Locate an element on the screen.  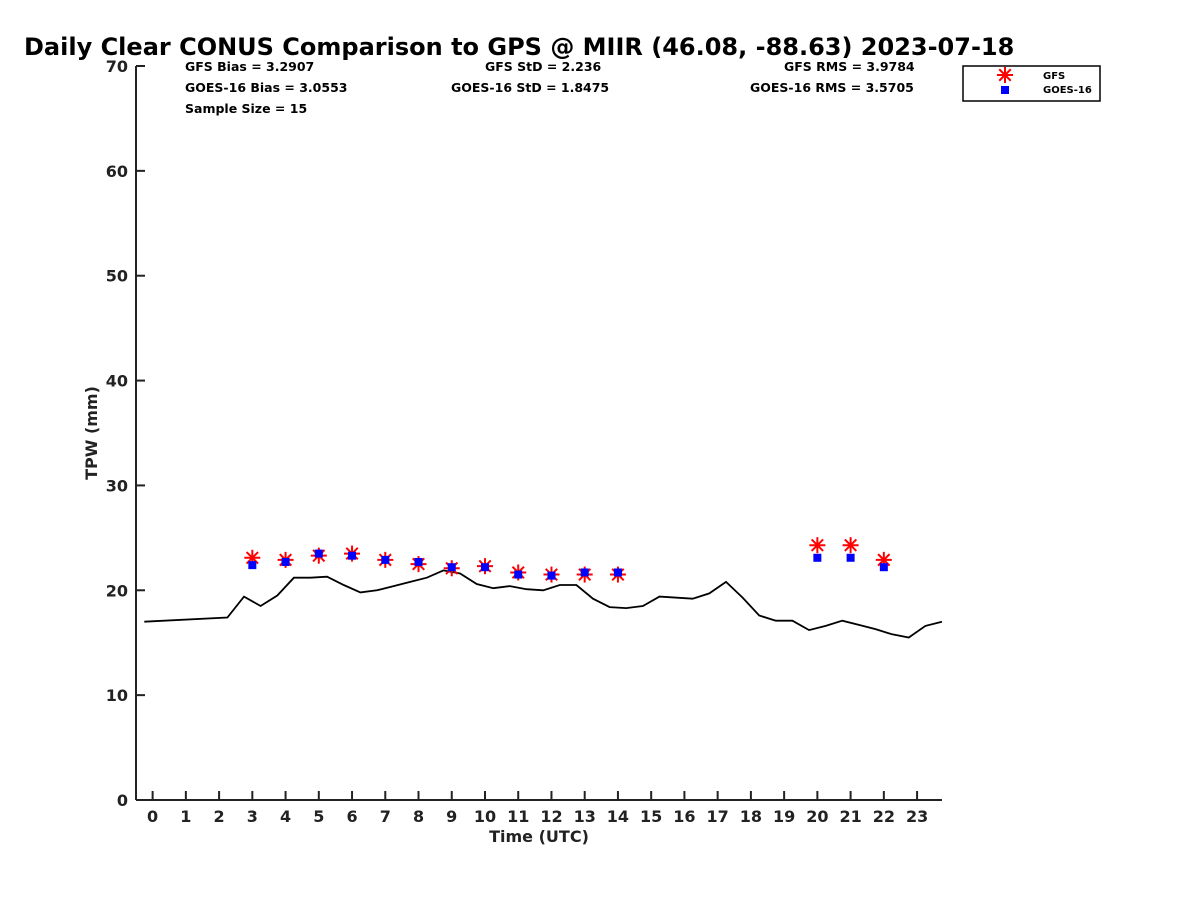
x-tick-label: 17 is located at coordinates (718, 816).